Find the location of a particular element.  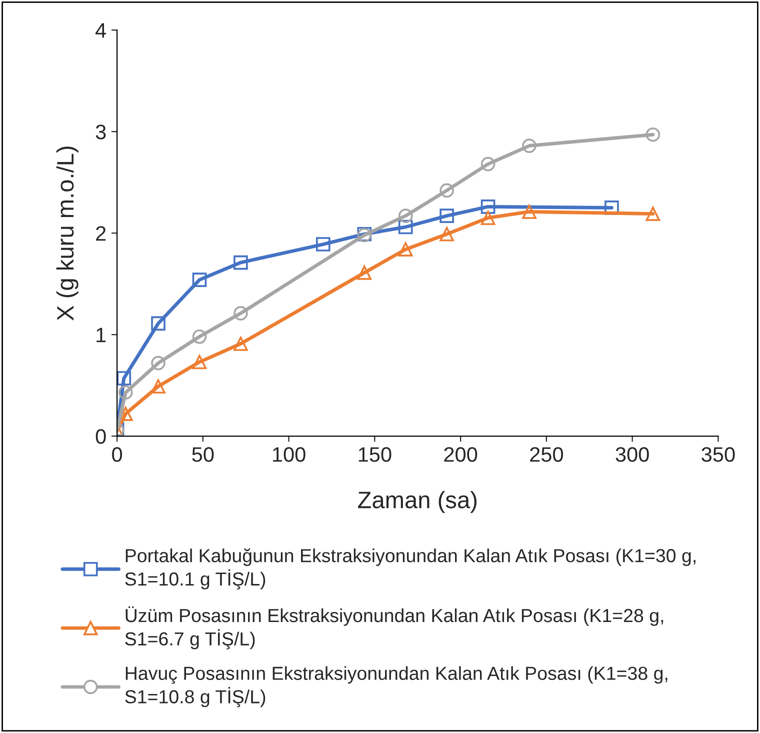

y-tick-label: 3 is located at coordinates (101, 132).